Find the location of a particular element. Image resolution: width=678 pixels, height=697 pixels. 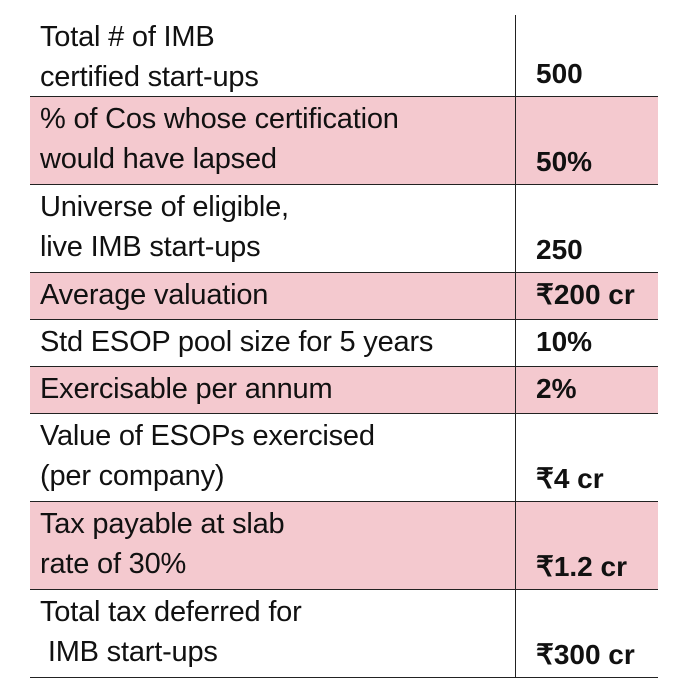

row-label: Average valuation is located at coordinates (273, 296).